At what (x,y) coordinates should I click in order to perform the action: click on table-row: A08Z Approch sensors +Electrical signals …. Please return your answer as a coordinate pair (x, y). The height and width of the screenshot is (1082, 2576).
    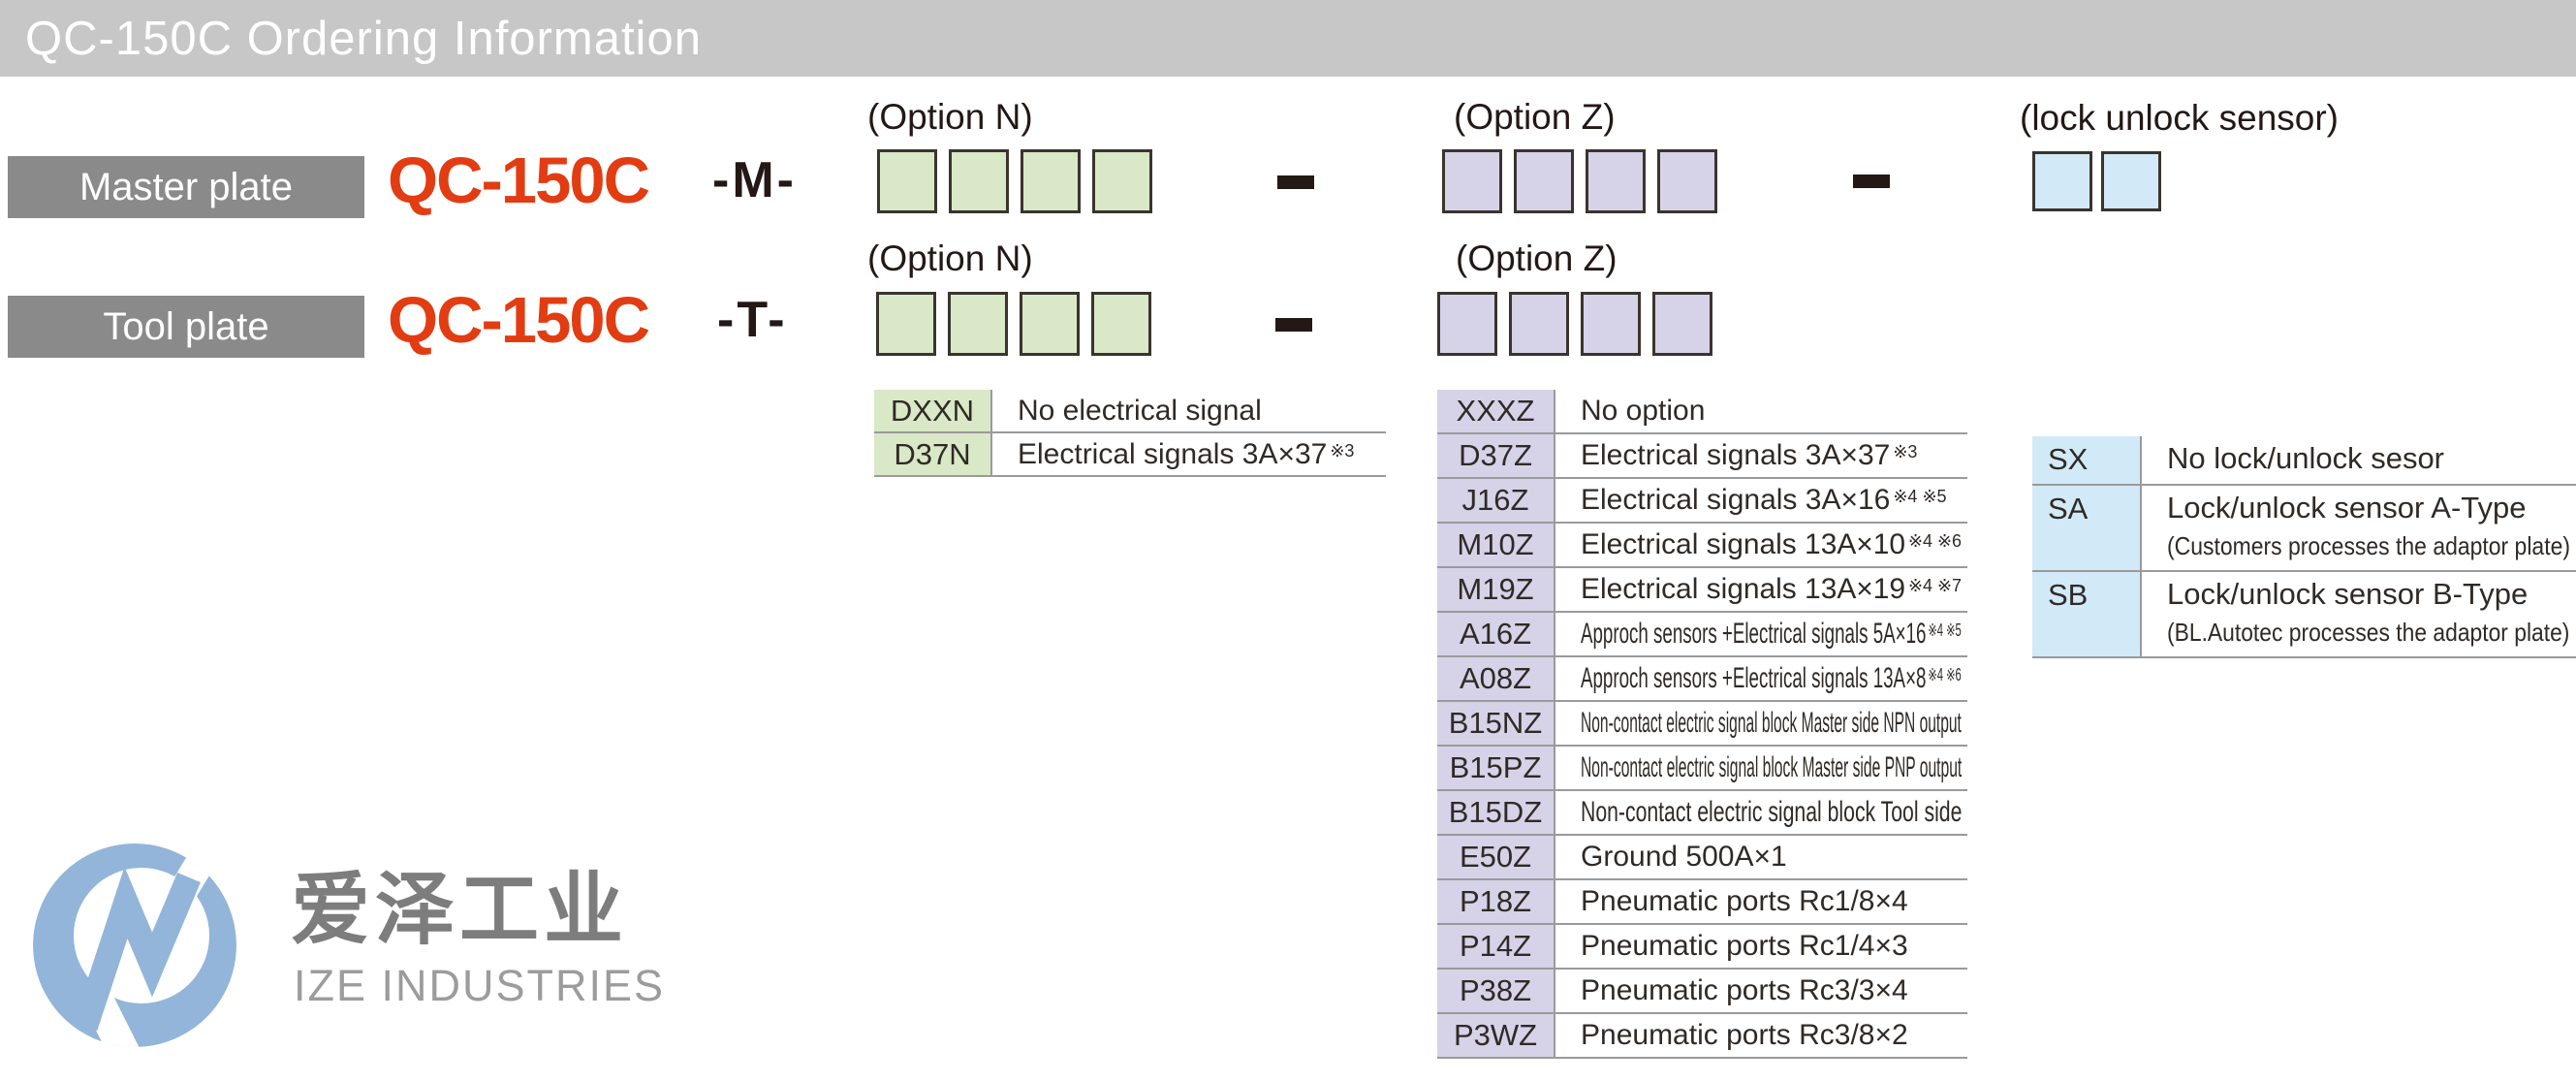
    Looking at the image, I should click on (1702, 679).